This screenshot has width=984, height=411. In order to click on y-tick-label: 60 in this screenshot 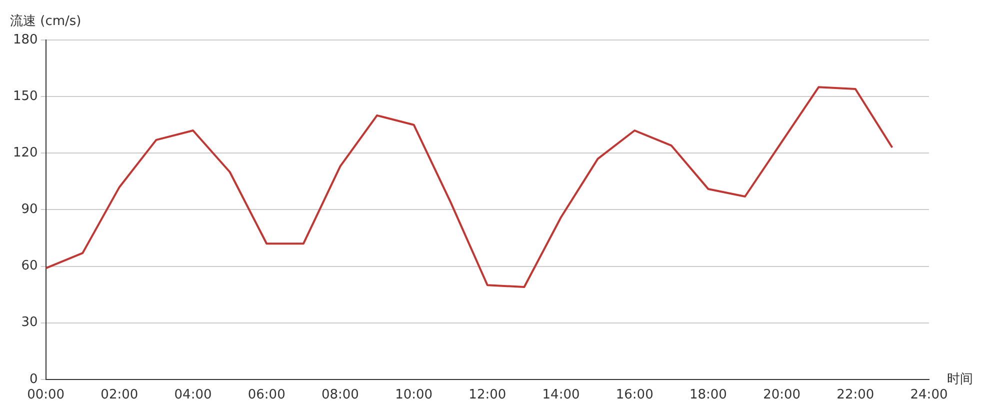, I will do `click(29, 266)`.